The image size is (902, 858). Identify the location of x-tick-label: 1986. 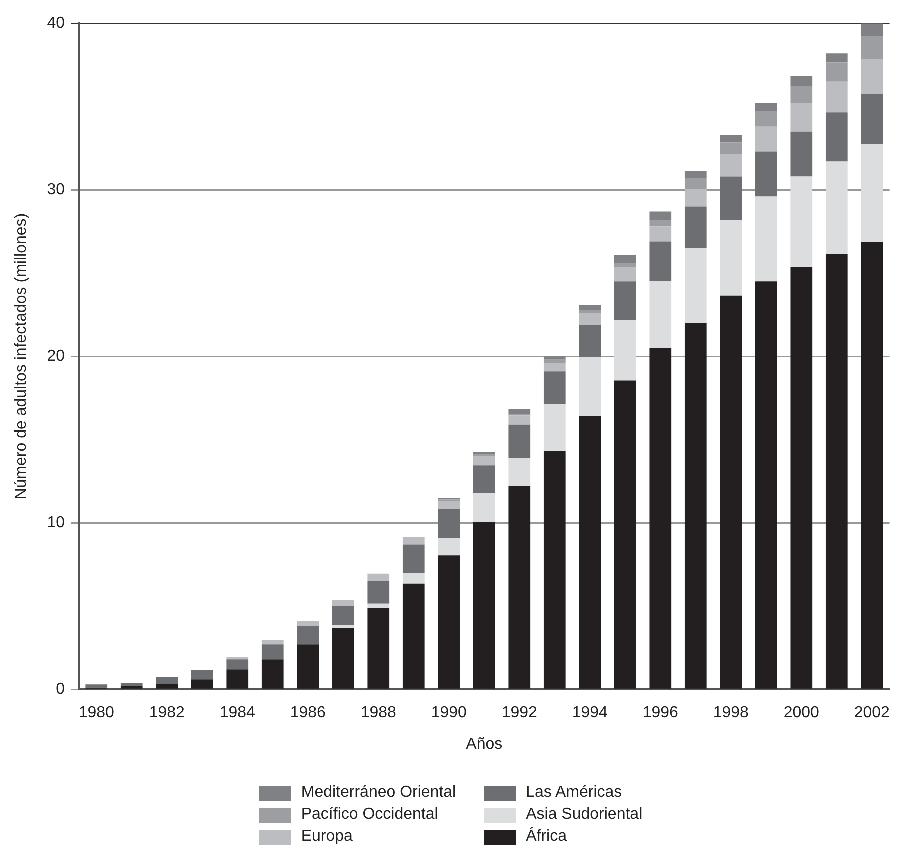
(308, 713).